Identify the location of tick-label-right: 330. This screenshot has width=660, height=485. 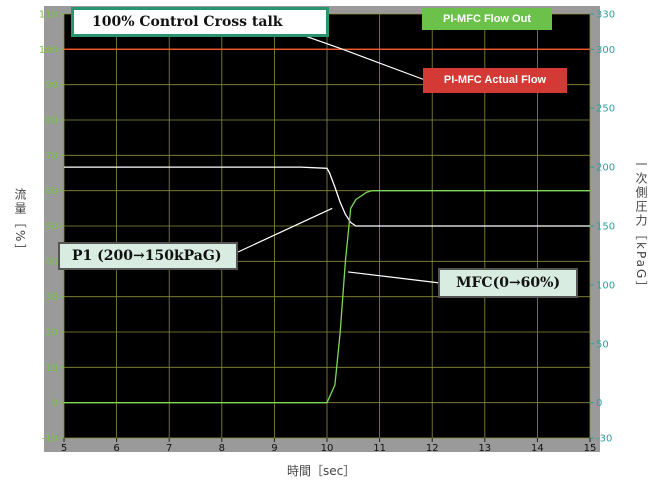
(605, 15).